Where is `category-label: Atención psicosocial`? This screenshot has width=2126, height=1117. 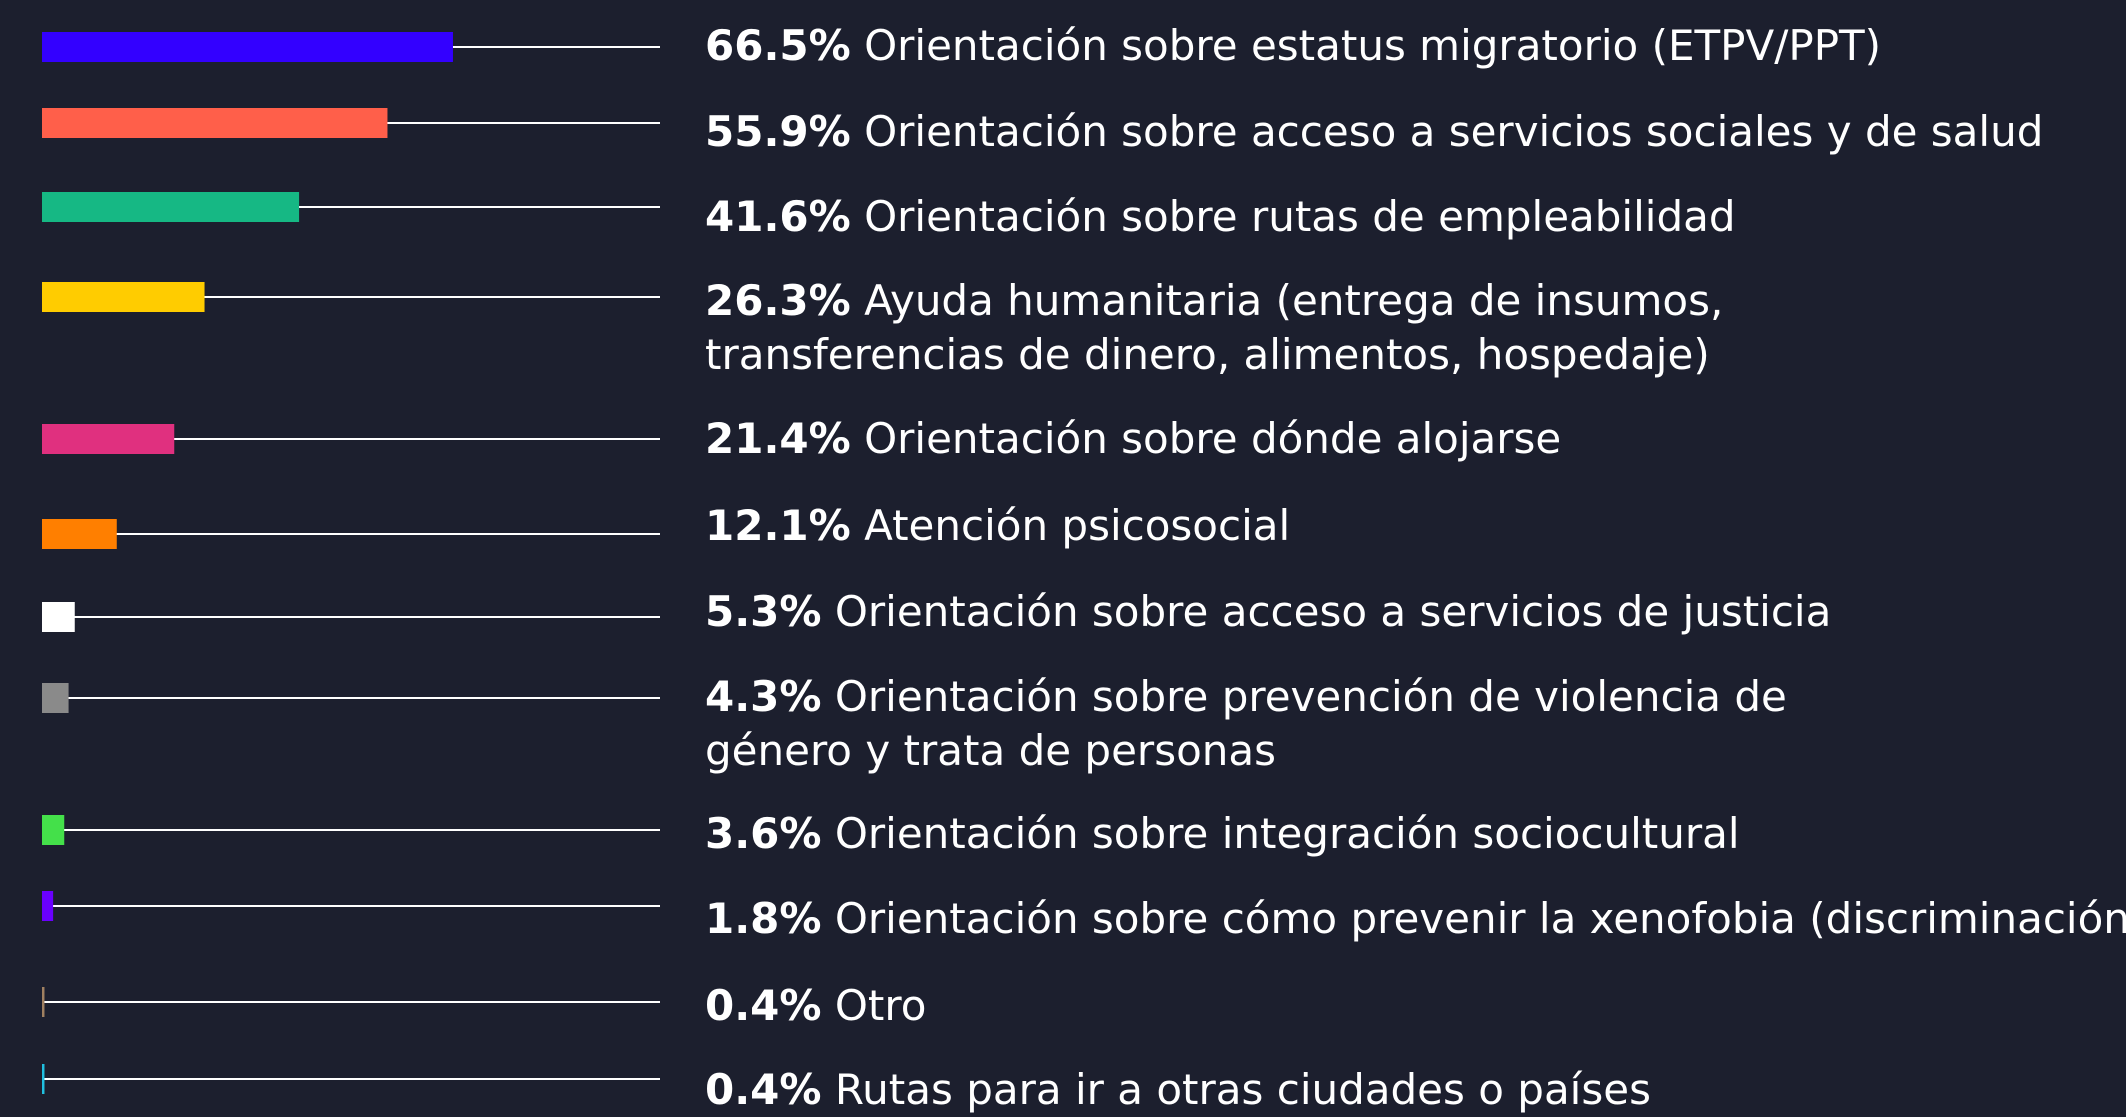
category-label: Atención psicosocial is located at coordinates (1077, 525).